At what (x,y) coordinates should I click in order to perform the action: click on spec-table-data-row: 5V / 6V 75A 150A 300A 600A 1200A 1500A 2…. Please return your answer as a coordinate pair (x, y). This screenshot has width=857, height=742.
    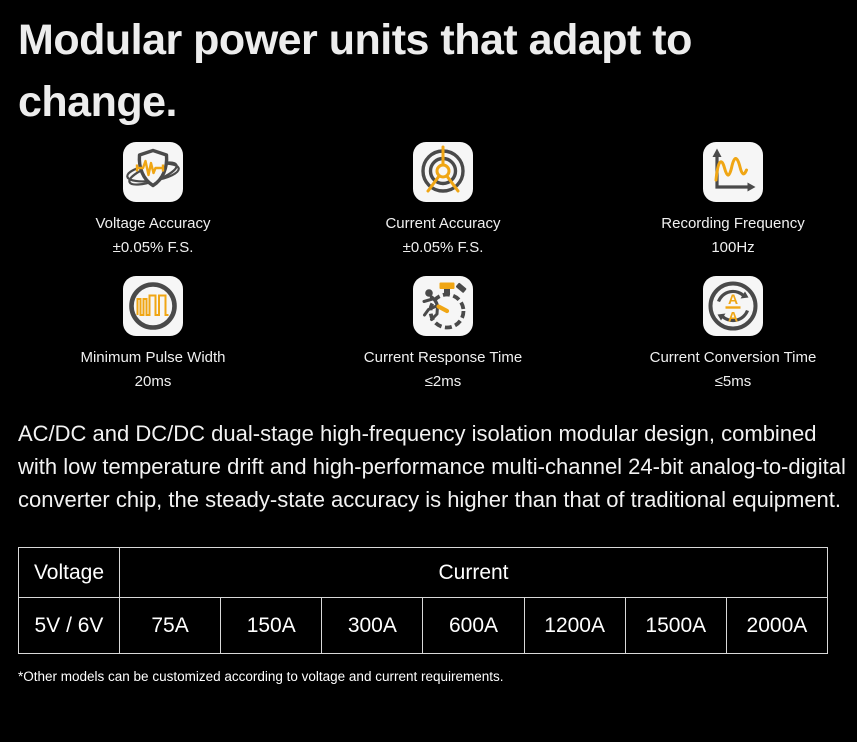
    Looking at the image, I should click on (423, 625).